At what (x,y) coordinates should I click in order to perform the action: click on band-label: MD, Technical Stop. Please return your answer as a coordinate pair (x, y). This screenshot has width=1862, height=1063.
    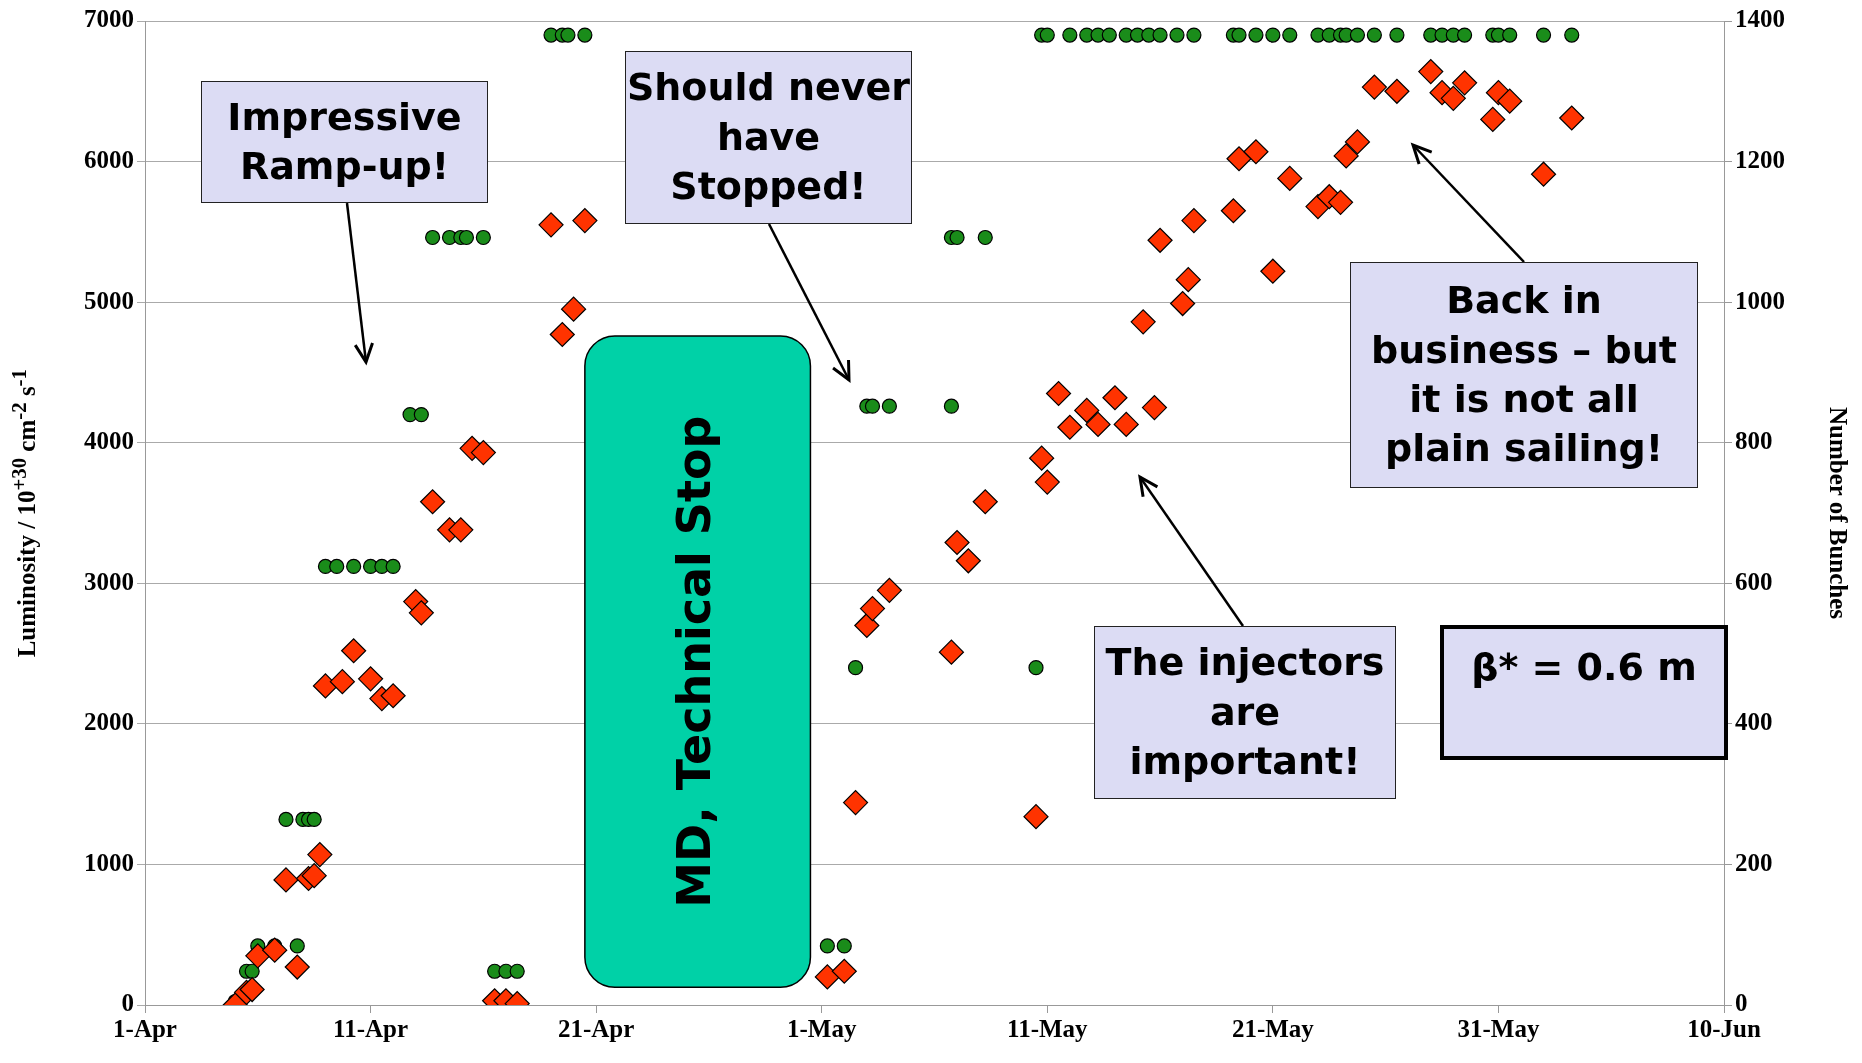
    Looking at the image, I should click on (693, 661).